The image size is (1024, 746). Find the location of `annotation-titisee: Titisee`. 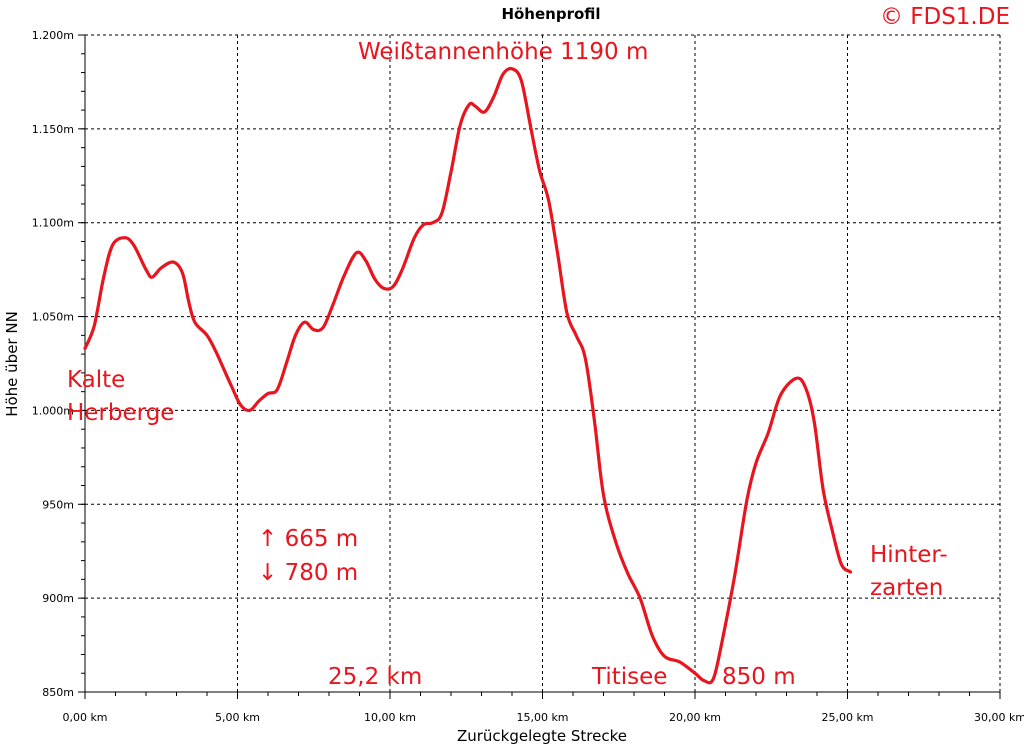

annotation-titisee: Titisee is located at coordinates (629, 677).